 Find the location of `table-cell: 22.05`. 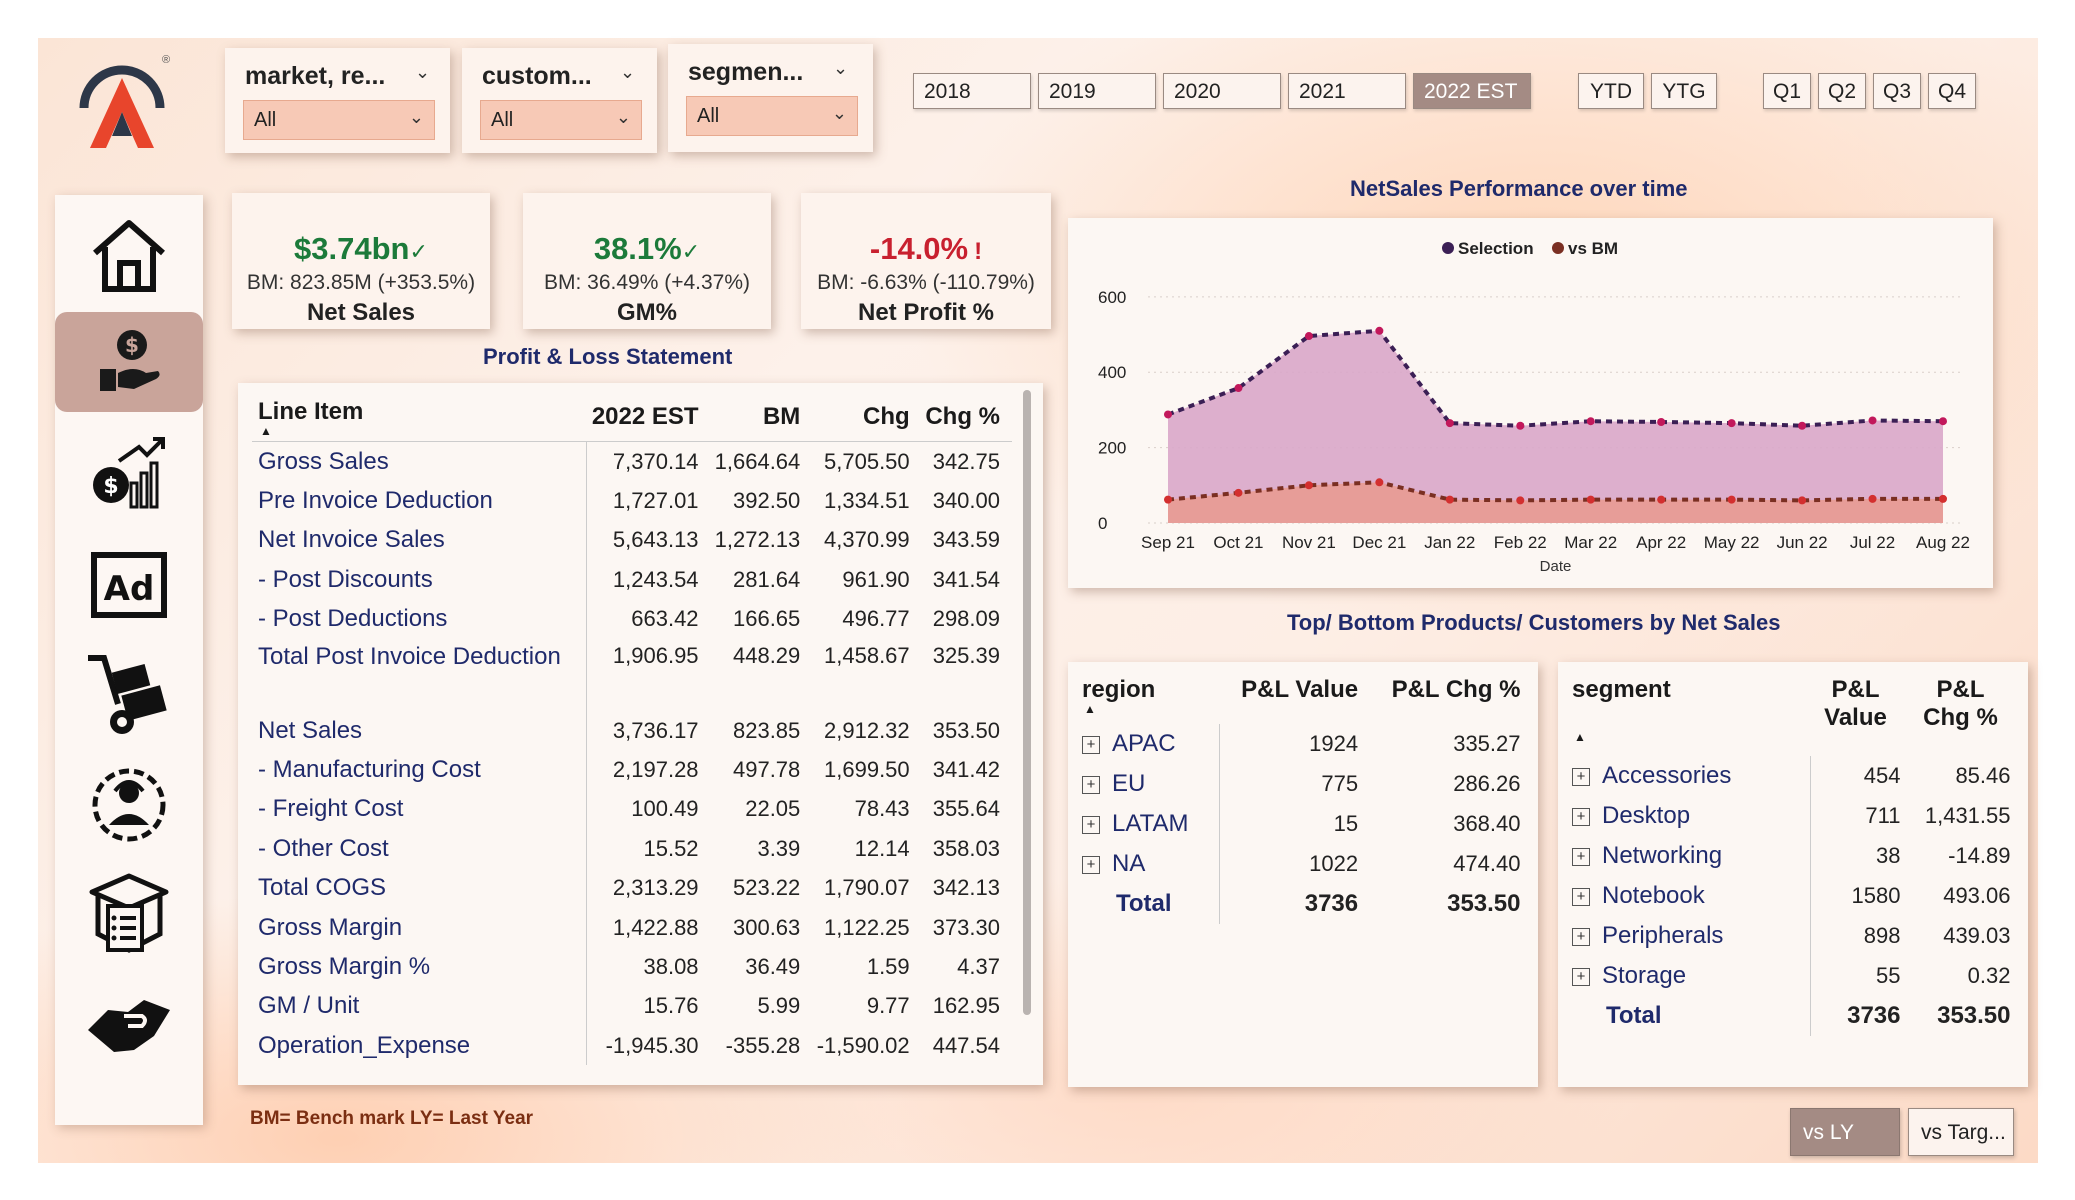

table-cell: 22.05 is located at coordinates (773, 809).